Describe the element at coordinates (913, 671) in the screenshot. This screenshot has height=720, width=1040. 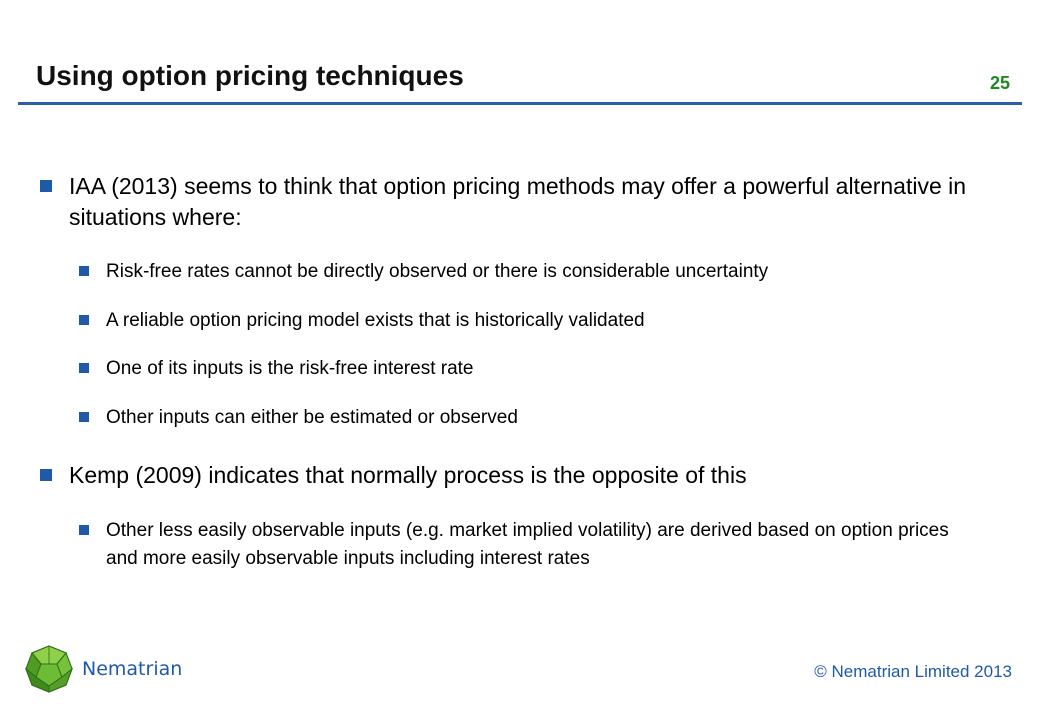
I see `copyright-notice: © Nematrian Limited 2013` at that location.